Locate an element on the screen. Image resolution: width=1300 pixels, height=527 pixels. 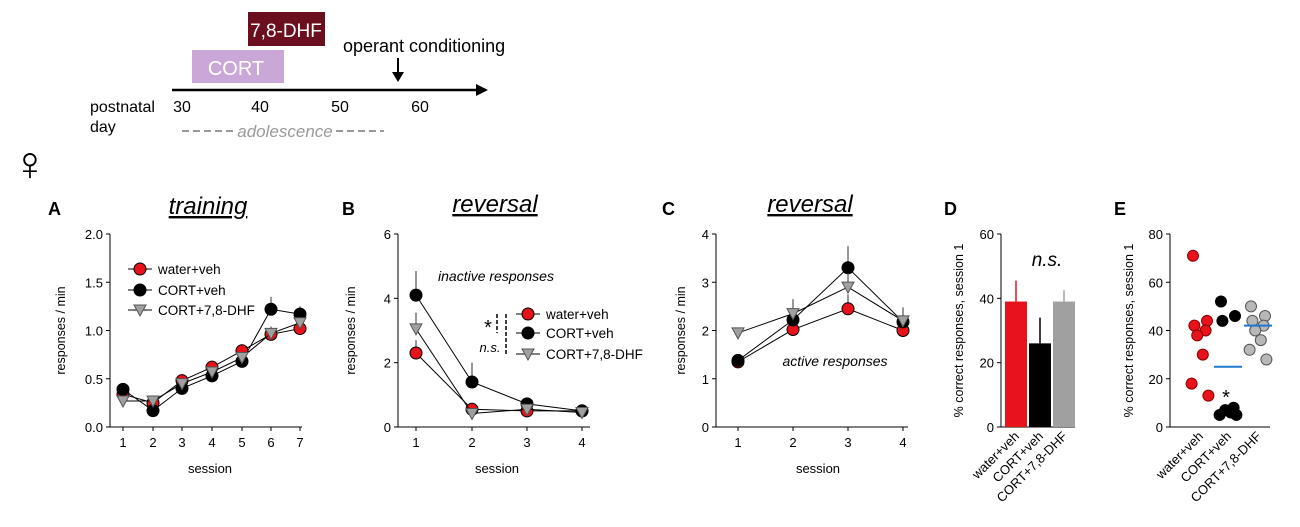
x-axis-label-b: session is located at coordinates (497, 468).